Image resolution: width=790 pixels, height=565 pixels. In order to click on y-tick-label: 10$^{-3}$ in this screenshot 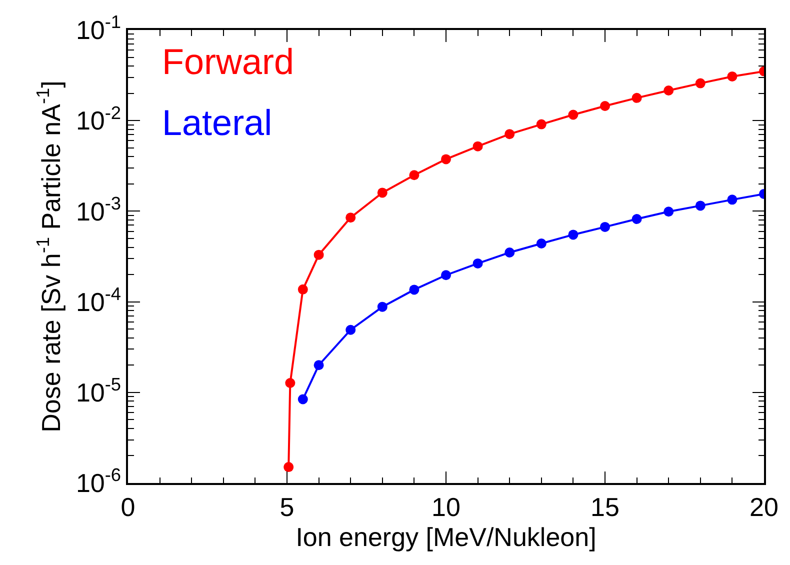, I will do `click(99, 209)`.